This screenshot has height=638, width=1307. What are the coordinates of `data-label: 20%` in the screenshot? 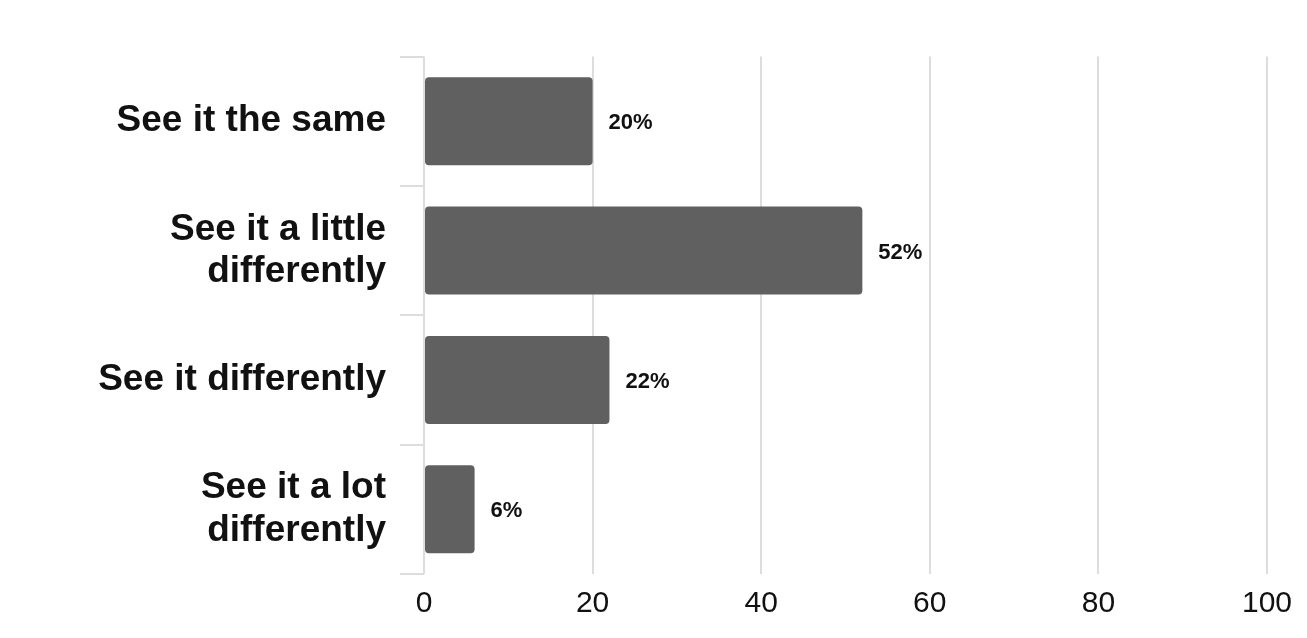 It's located at (630, 122).